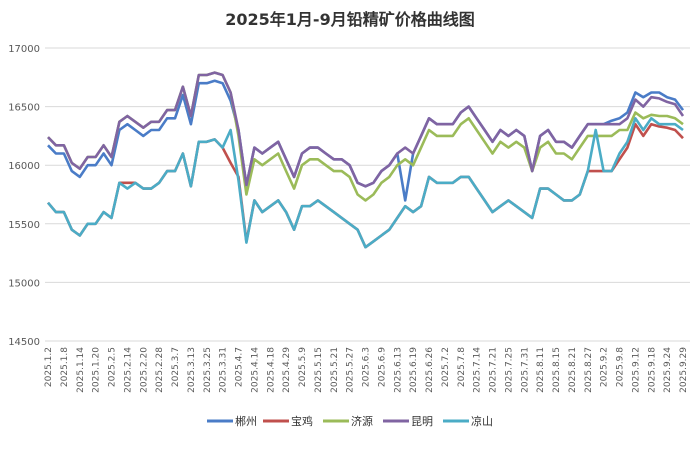 This screenshot has height=455, width=699. Describe the element at coordinates (509, 370) in the screenshot. I see `x-tick-label: 2025.7.25` at that location.